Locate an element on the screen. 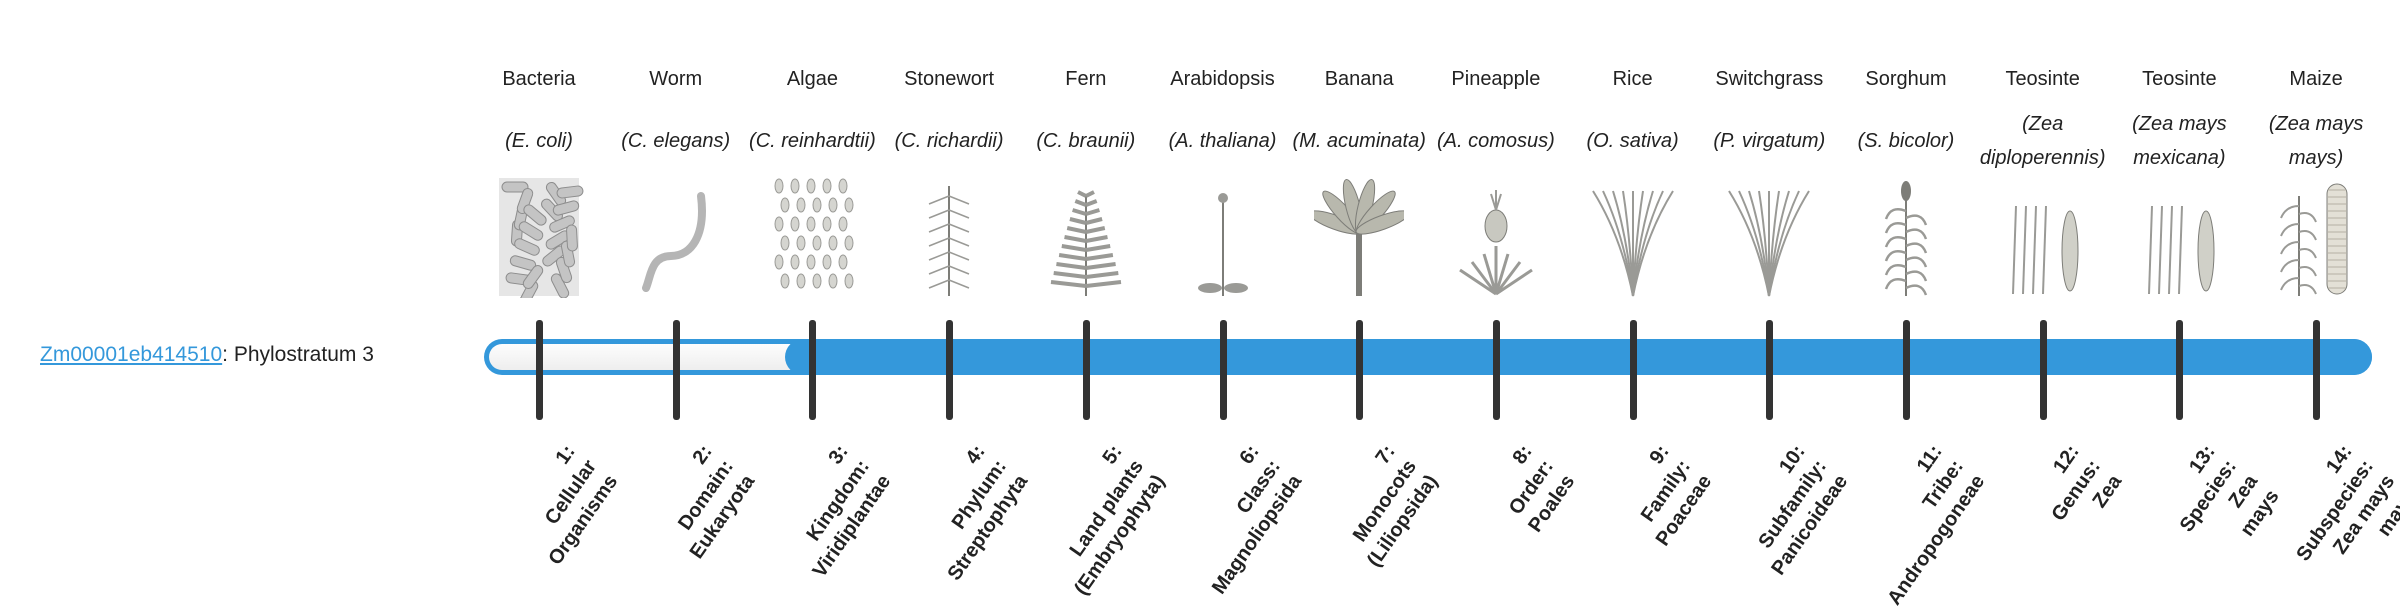 This screenshot has height=610, width=2400. phylostratum-text: : Phylostratum 3 is located at coordinates (298, 354).